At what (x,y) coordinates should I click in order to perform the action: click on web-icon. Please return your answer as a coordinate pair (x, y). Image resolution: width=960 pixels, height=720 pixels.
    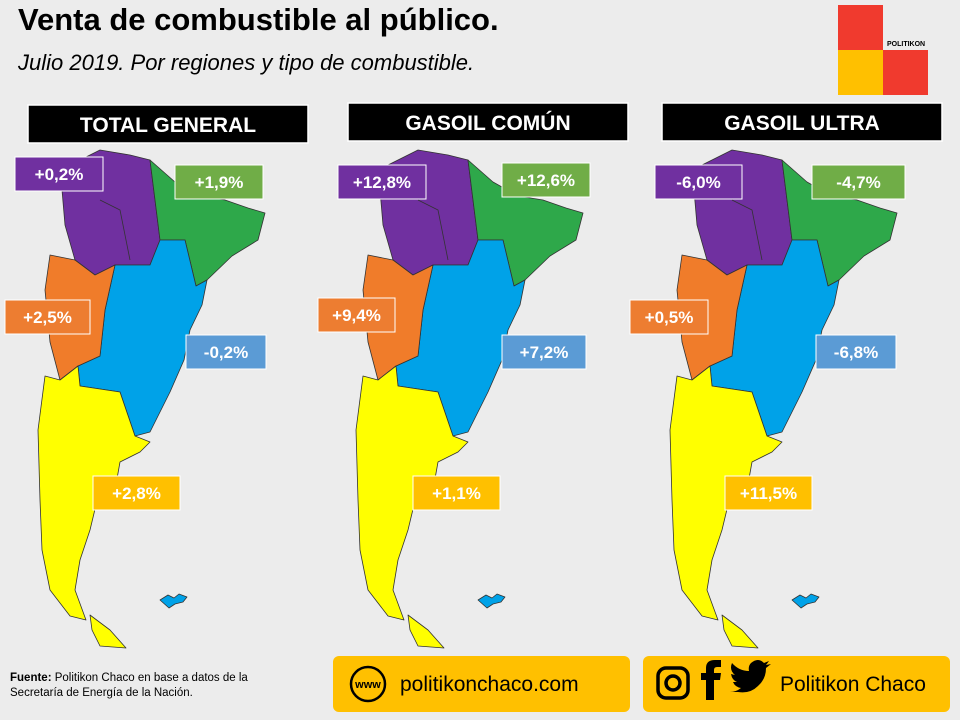
    Looking at the image, I should click on (368, 684).